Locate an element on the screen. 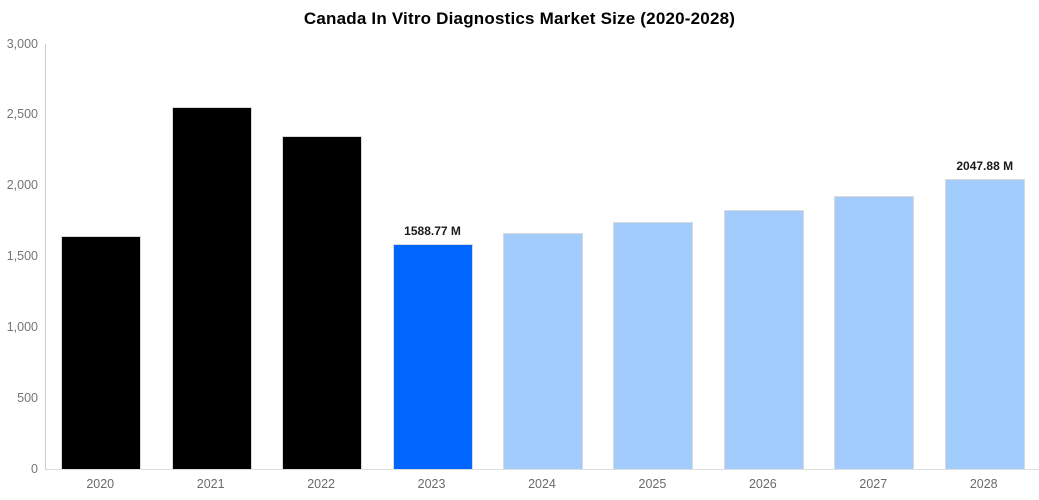 The image size is (1039, 500). bar-value-label: 2047.88 M is located at coordinates (985, 165).